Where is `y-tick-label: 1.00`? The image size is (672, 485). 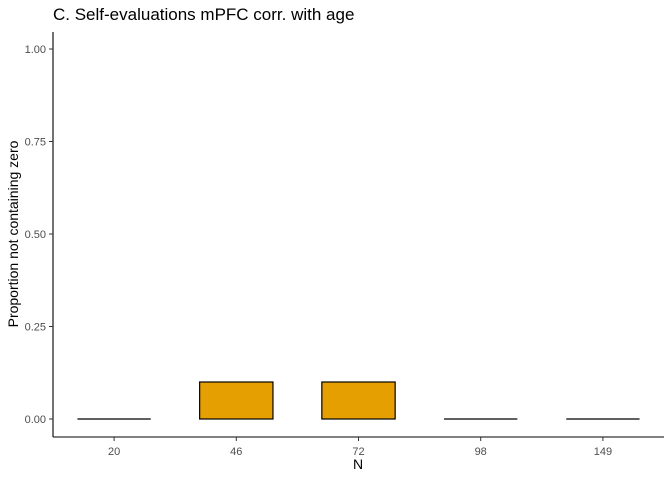 y-tick-label: 1.00 is located at coordinates (35, 50).